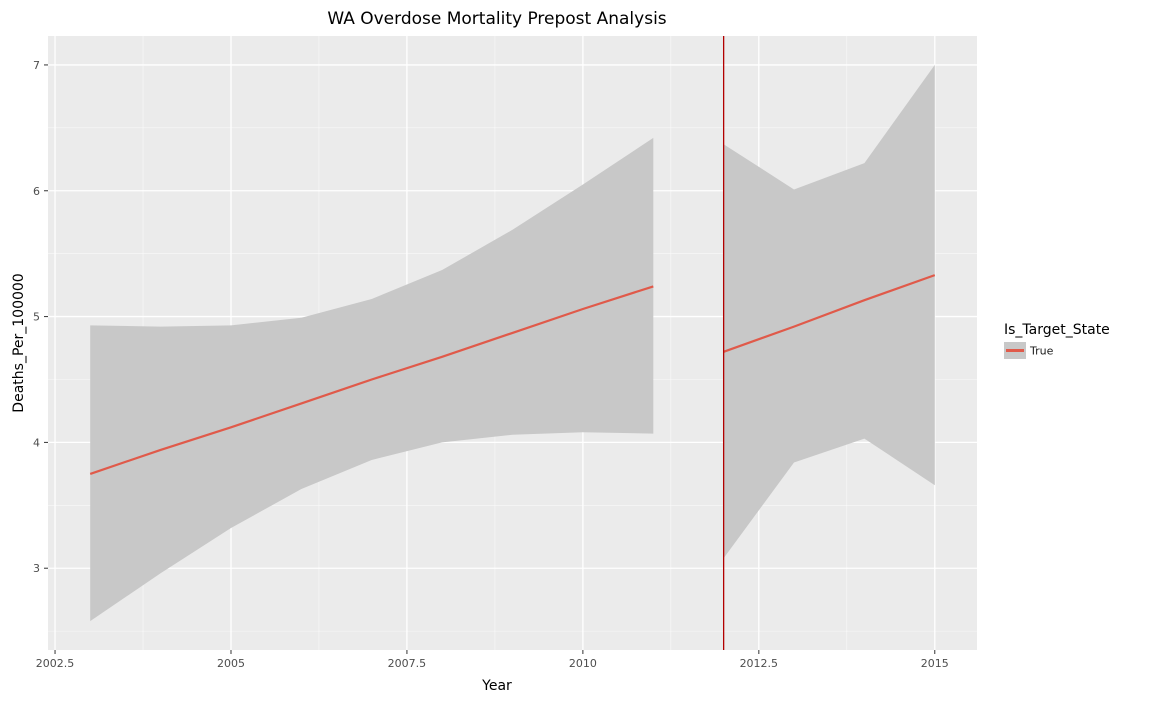  I want to click on chart-title: WA Overdose Mortality Prepost Analysis, so click(496, 19).